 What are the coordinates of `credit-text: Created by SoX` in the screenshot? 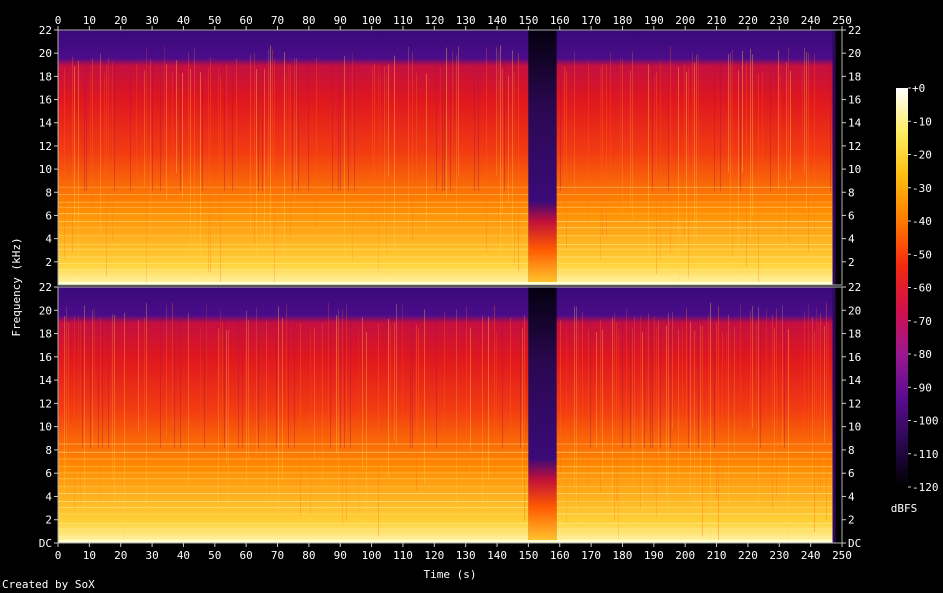 It's located at (48, 584).